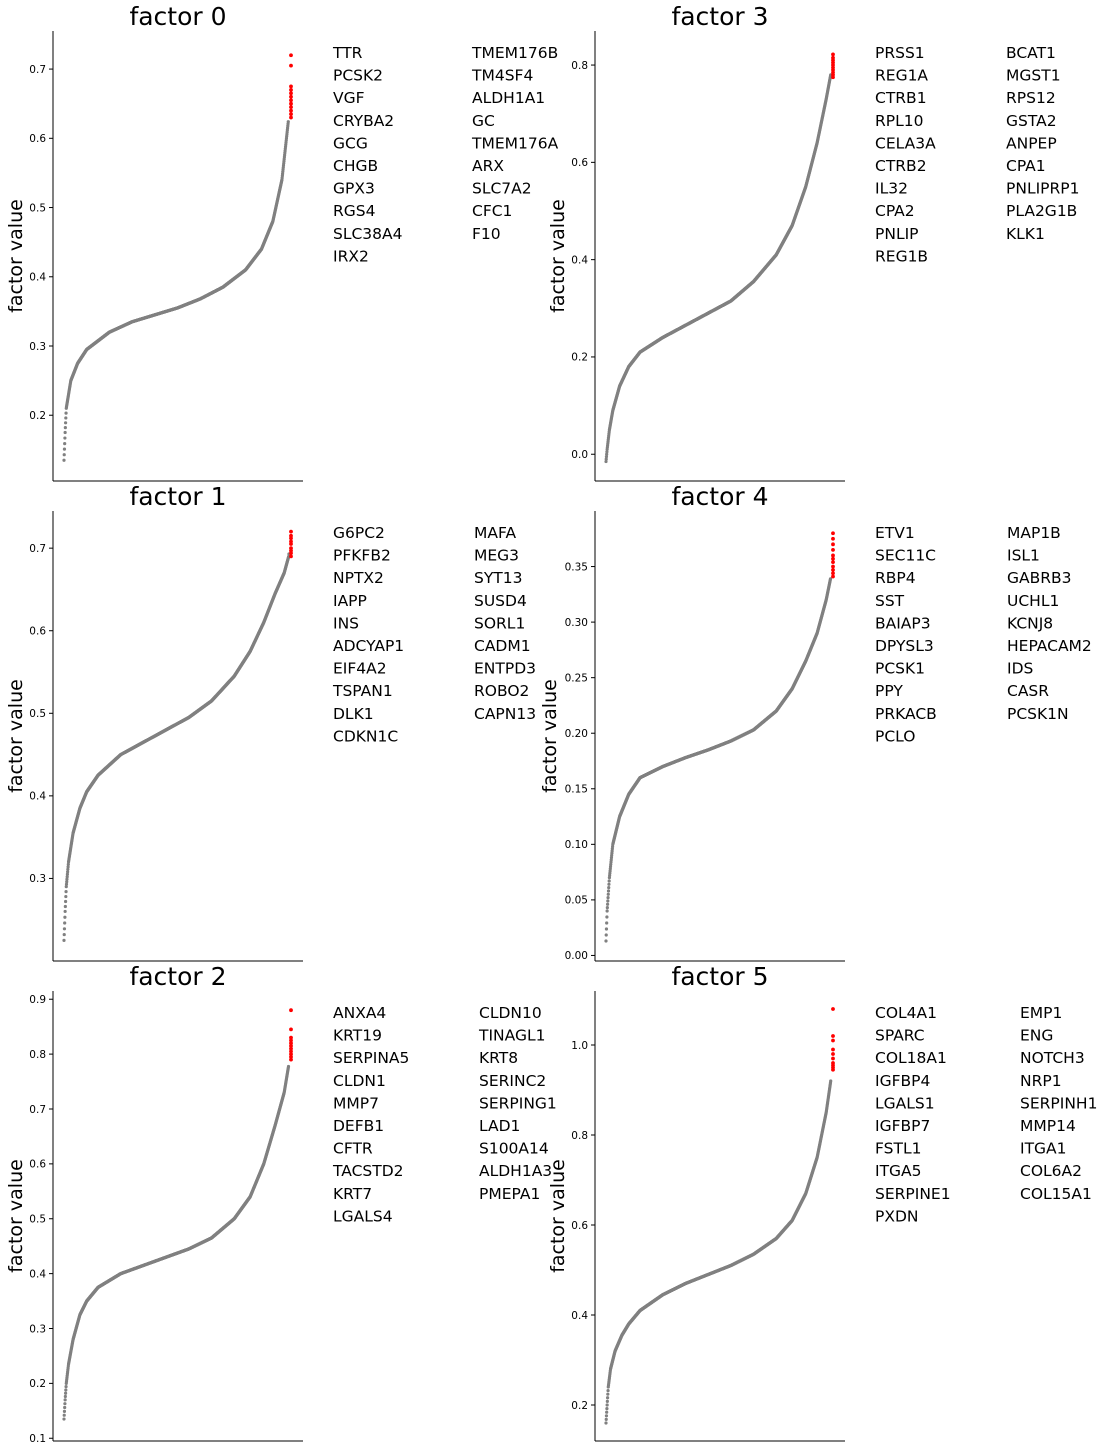 The image size is (1107, 1453). I want to click on y-tick-label: 0.4, so click(37, 278).